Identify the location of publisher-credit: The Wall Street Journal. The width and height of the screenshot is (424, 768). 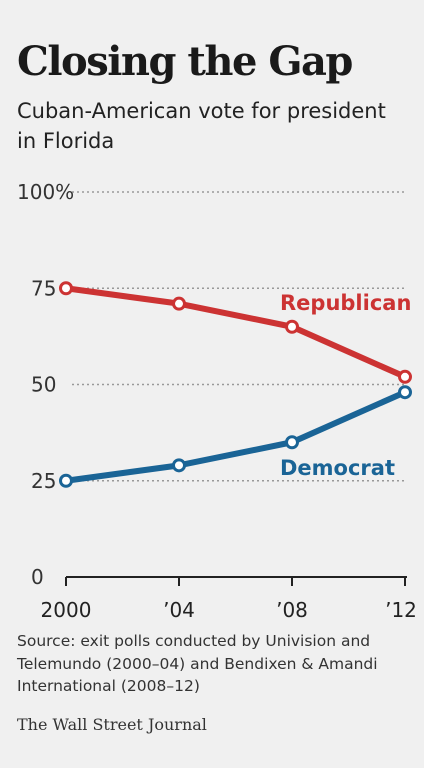
(112, 724).